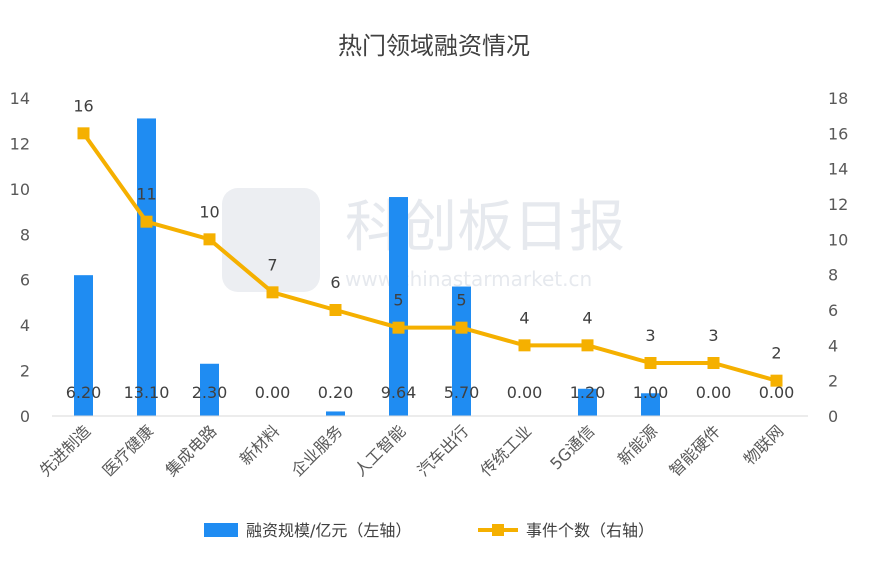 The height and width of the screenshot is (564, 869). What do you see at coordinates (20, 143) in the screenshot?
I see `y-left-tick-label: 12` at bounding box center [20, 143].